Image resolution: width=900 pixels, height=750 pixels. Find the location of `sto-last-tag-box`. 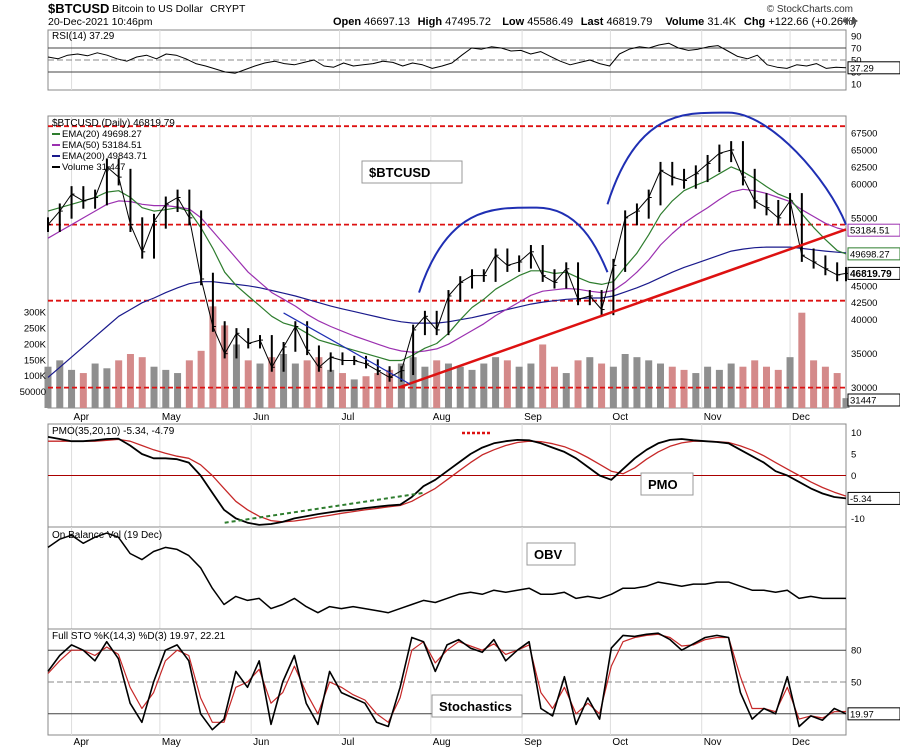

sto-last-tag-box is located at coordinates (873, 714).